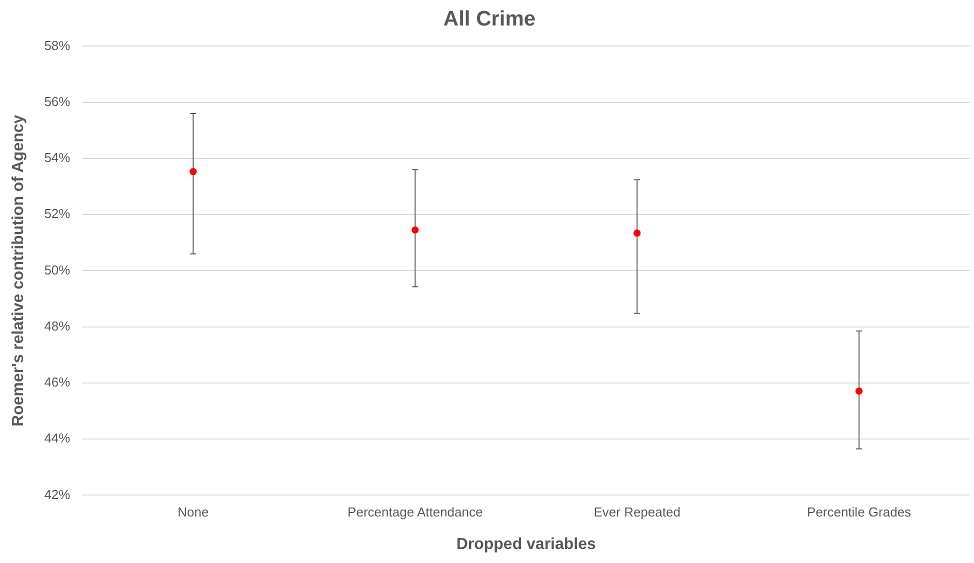 The height and width of the screenshot is (563, 974). I want to click on y-tick-label: 48%, so click(57, 326).